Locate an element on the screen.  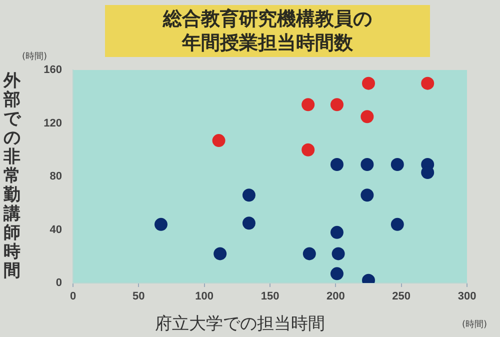
x-tick-label: 300 is located at coordinates (467, 296).